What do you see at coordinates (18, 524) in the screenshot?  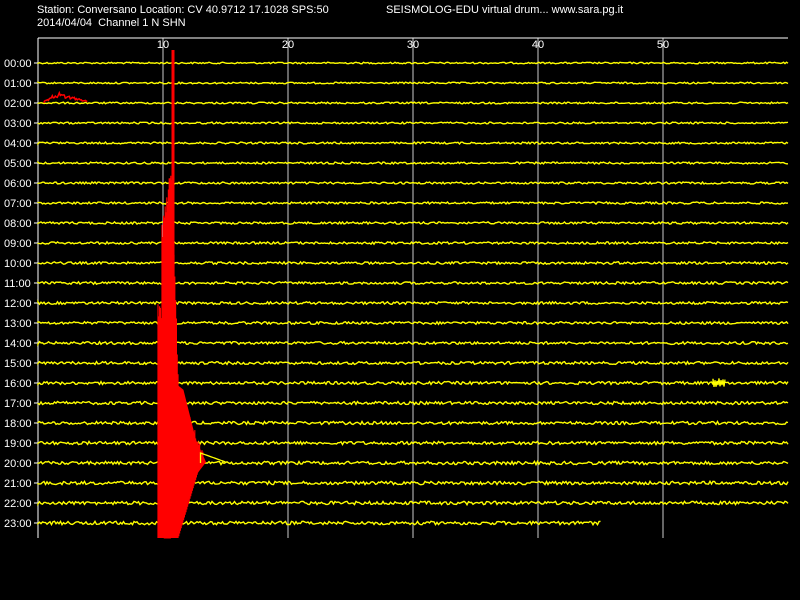 I see `hour-label-2300: 23:00` at bounding box center [18, 524].